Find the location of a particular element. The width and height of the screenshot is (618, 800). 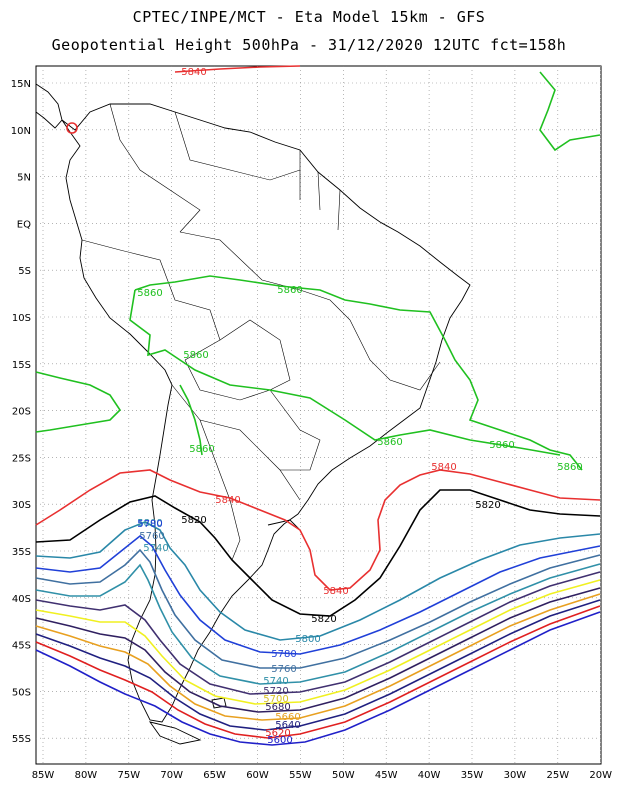

lon-tick-label: 75W is located at coordinates (128, 775).